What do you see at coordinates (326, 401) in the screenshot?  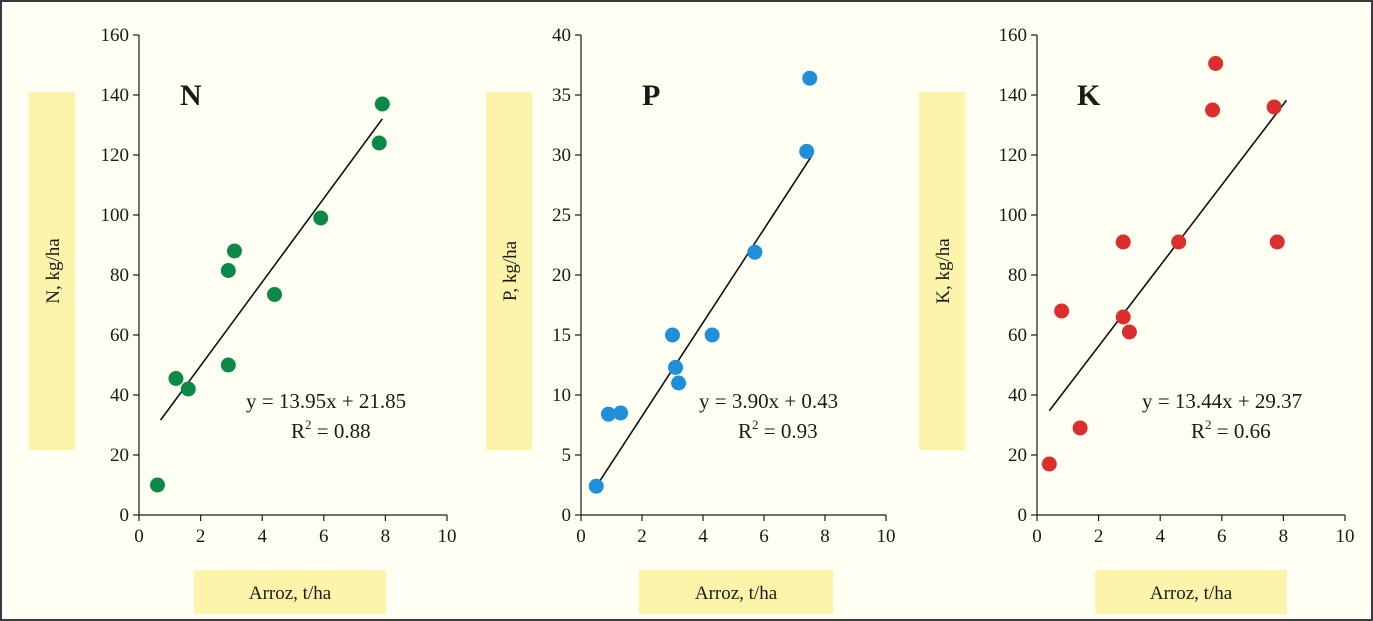 I see `regression-equation: y = 13.95x + 21.85` at bounding box center [326, 401].